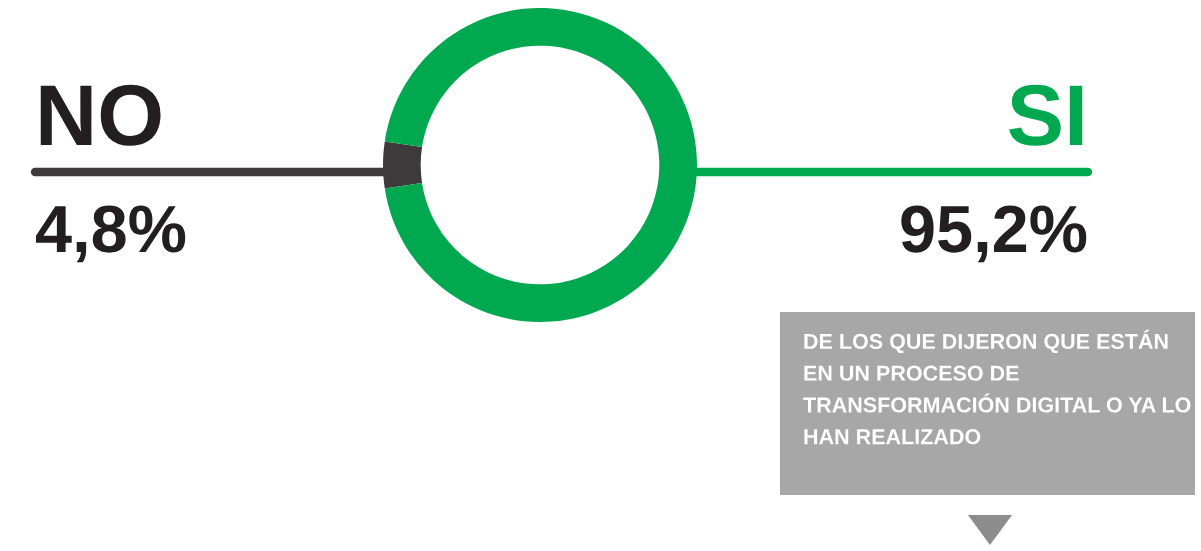 This screenshot has width=1201, height=551. What do you see at coordinates (1046, 115) in the screenshot?
I see `slice-label: SI` at bounding box center [1046, 115].